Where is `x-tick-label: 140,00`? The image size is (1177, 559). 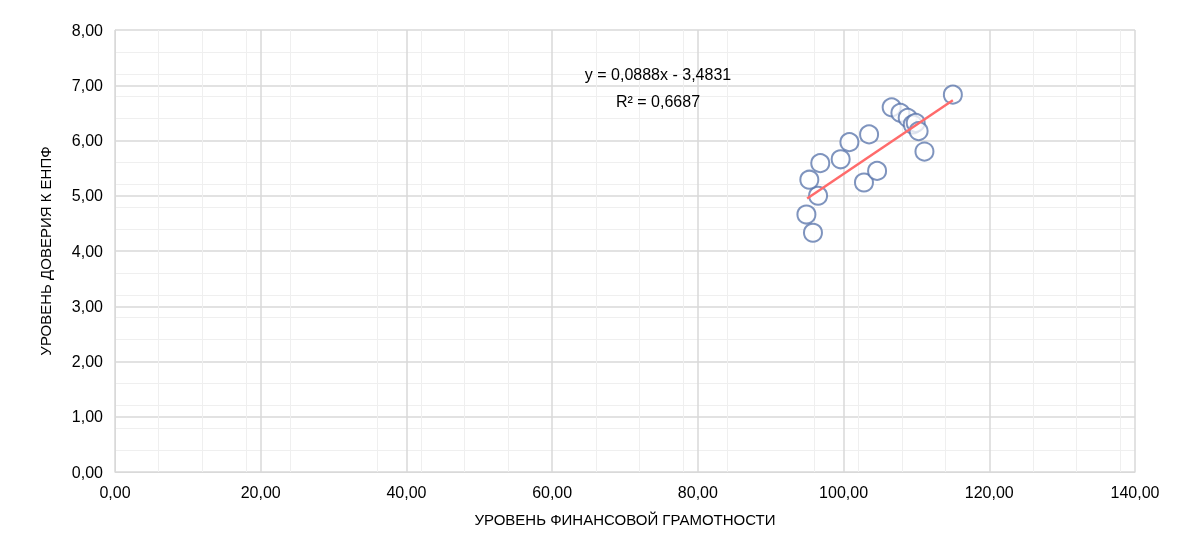
x-tick-label: 140,00 is located at coordinates (1135, 492).